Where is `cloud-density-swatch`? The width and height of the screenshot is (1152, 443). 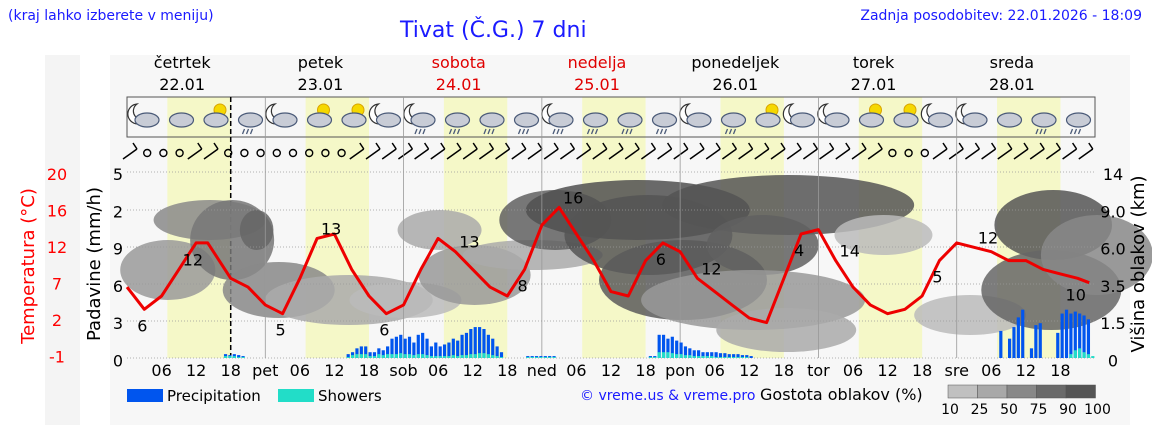
cloud-density-swatch is located at coordinates (1051, 391).